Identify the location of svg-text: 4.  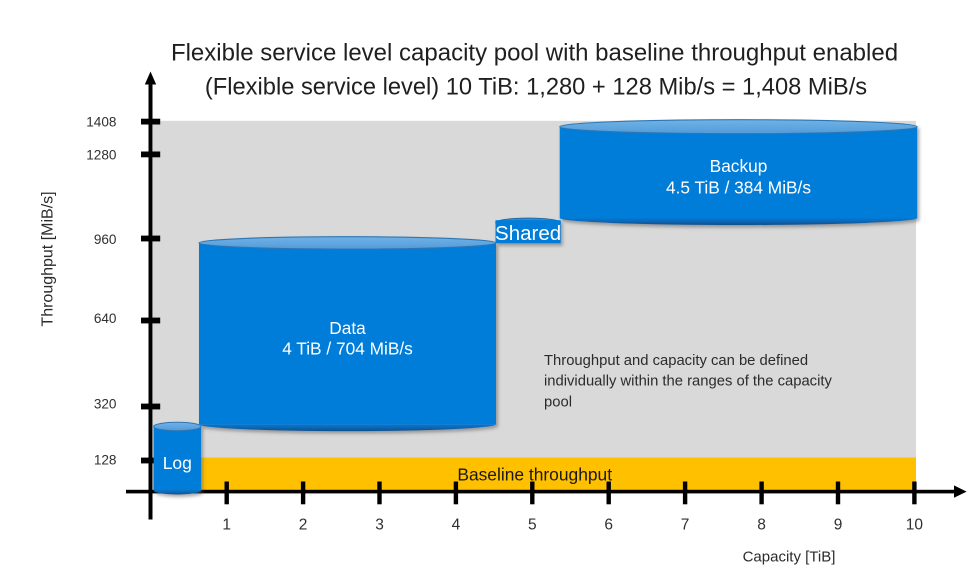
(456, 525).